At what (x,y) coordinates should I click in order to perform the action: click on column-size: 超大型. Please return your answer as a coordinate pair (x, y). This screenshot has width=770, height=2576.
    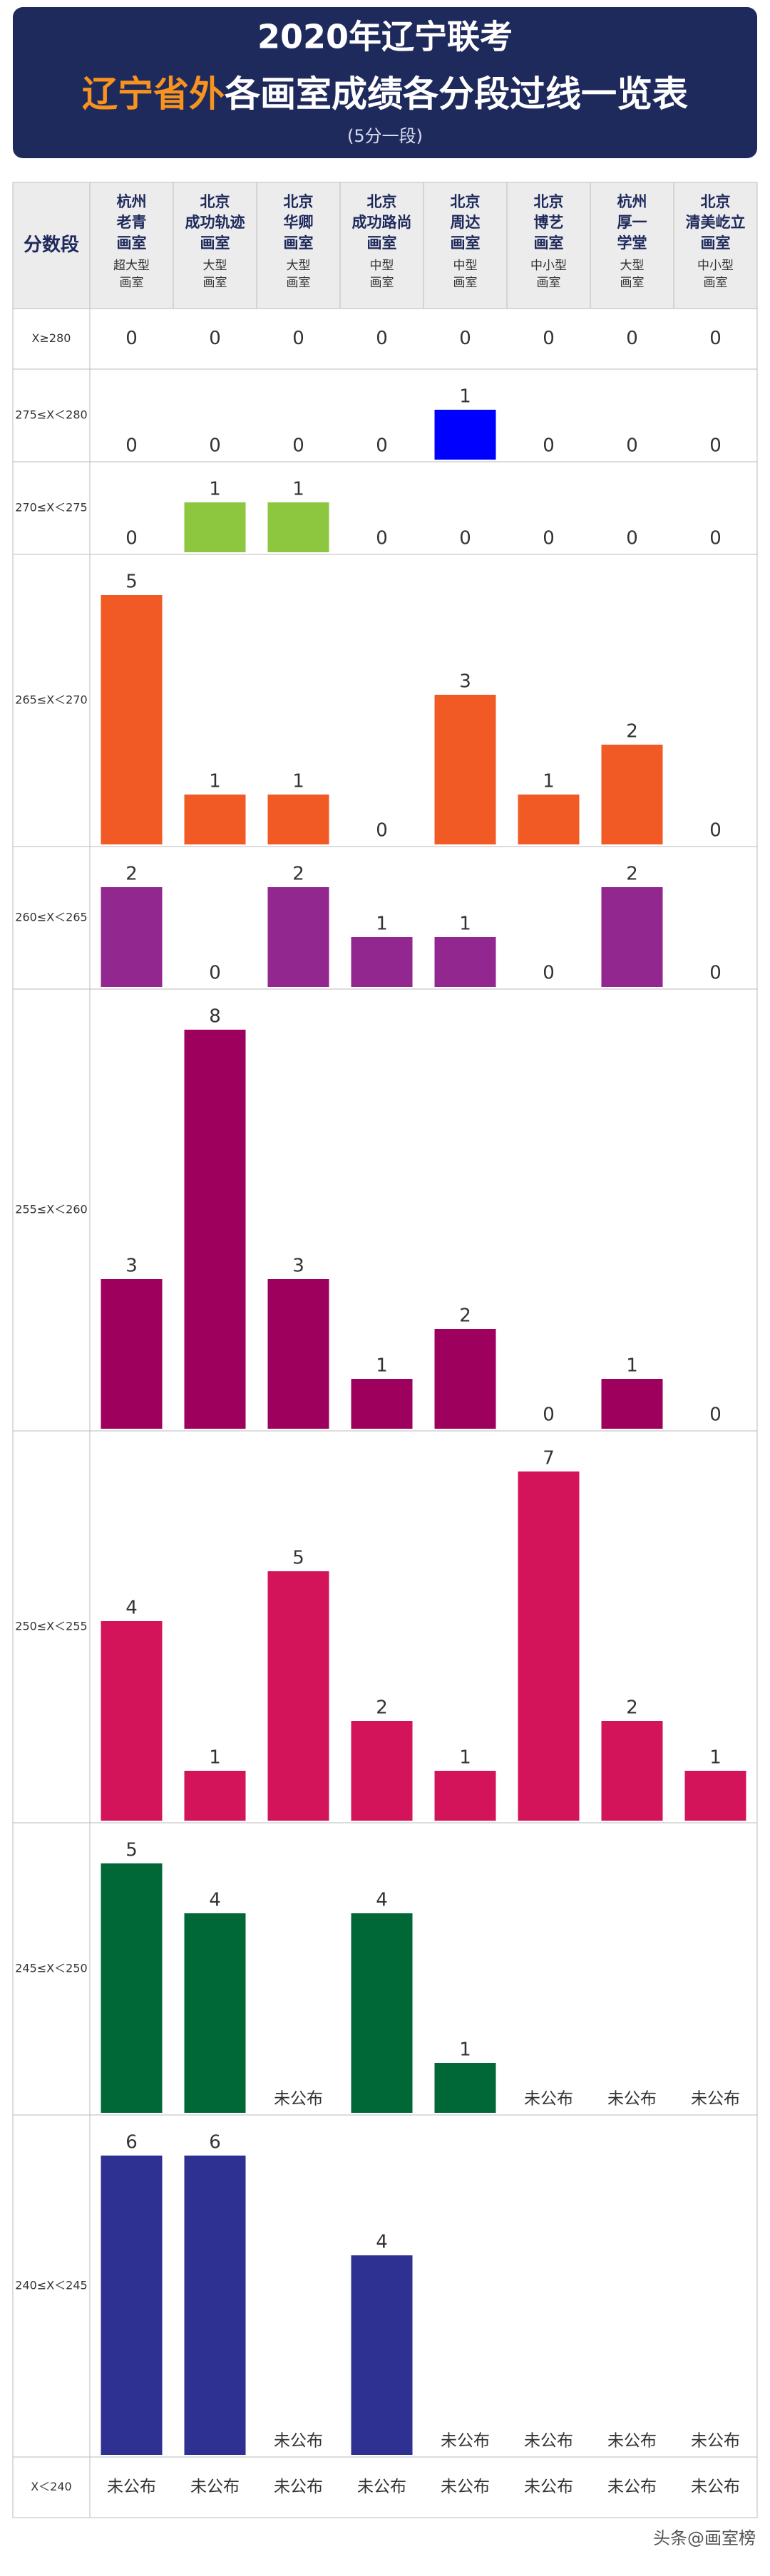
    Looking at the image, I should click on (131, 266).